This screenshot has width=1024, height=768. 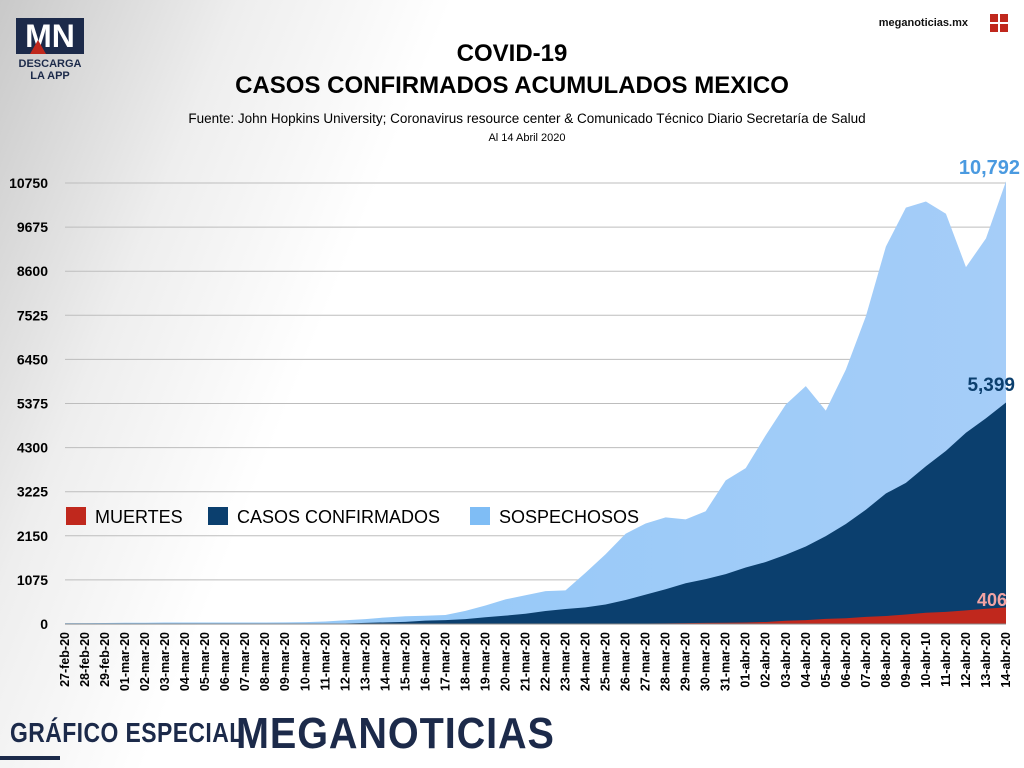 I want to click on x-tick-label: 07-mar-20, so click(x=245, y=661).